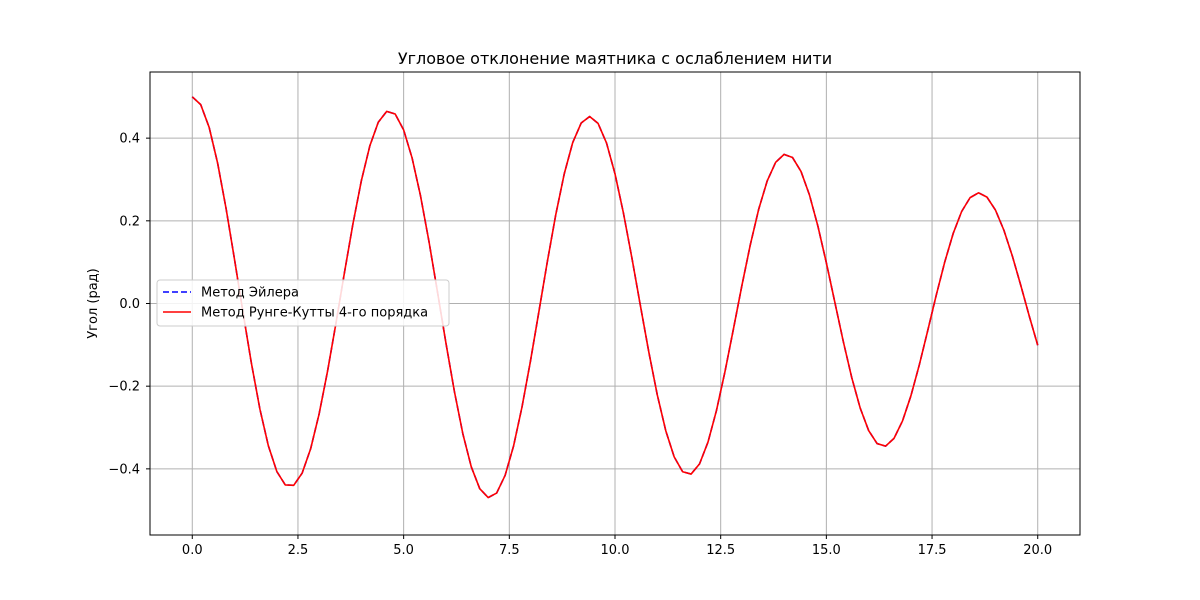 The height and width of the screenshot is (600, 1200). I want to click on y-tick-label: −0.2, so click(124, 387).